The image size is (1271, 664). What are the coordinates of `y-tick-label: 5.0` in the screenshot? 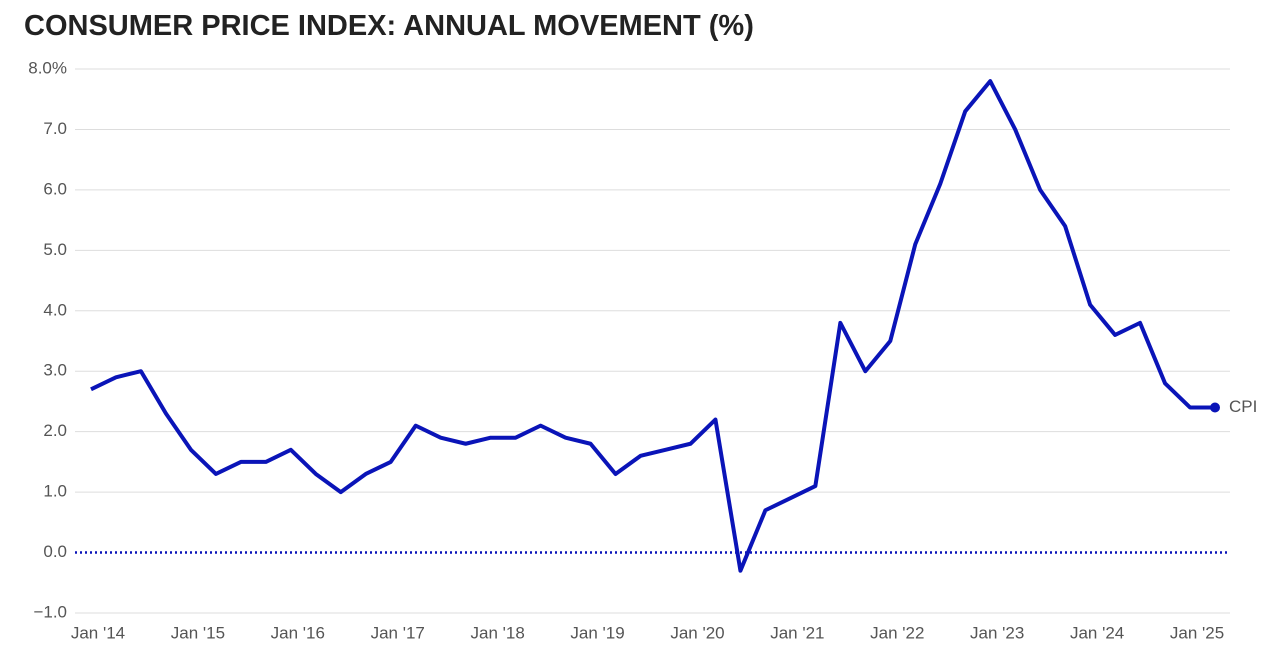 It's located at (55, 249).